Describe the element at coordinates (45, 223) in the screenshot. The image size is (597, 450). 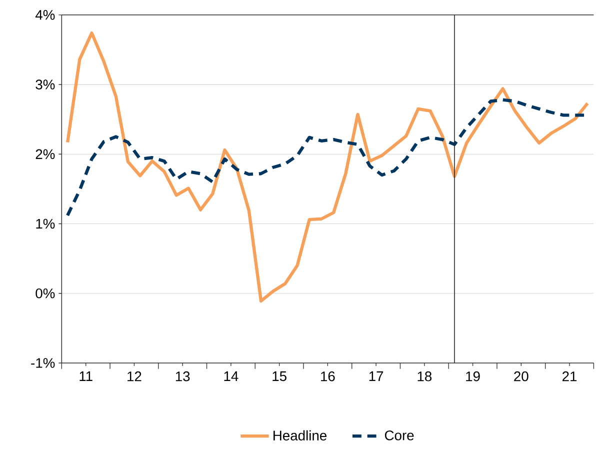
I see `y-tick-label: 1%` at that location.